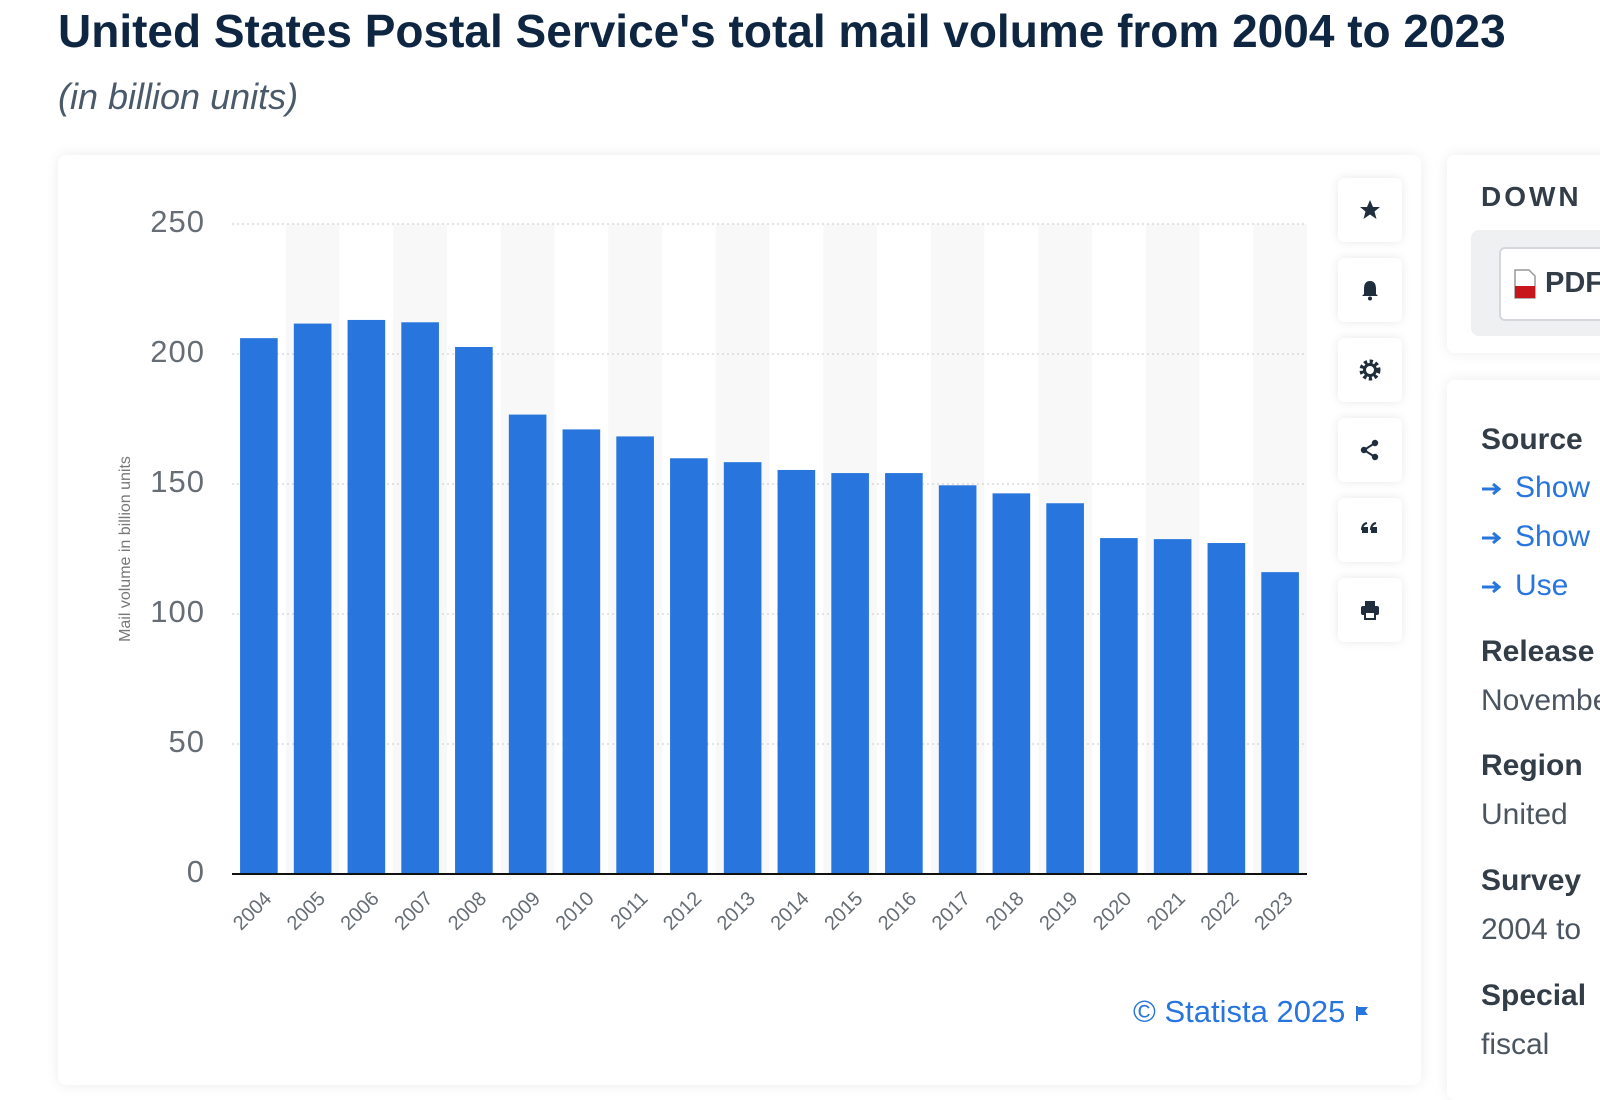 The height and width of the screenshot is (1100, 1600). What do you see at coordinates (177, 351) in the screenshot?
I see `y-tick-label: 200` at bounding box center [177, 351].